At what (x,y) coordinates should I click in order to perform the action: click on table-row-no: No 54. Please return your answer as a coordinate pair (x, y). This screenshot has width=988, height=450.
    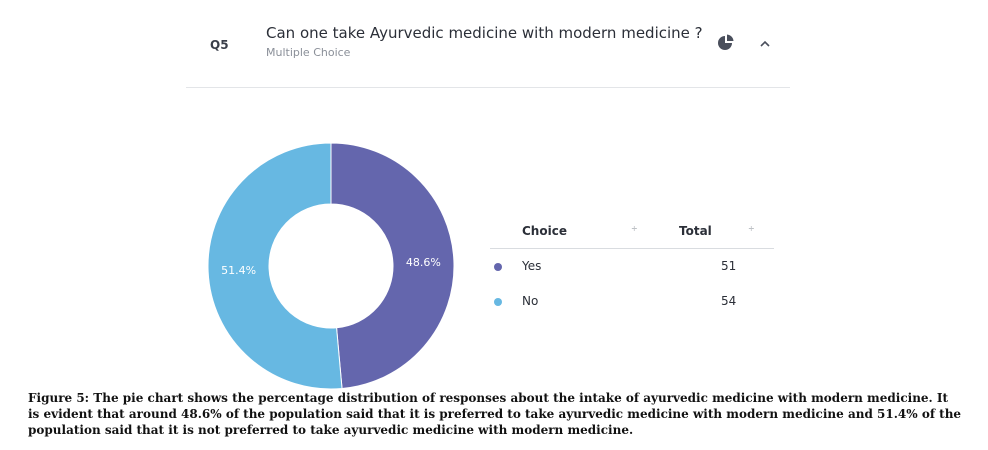
    Looking at the image, I should click on (632, 301).